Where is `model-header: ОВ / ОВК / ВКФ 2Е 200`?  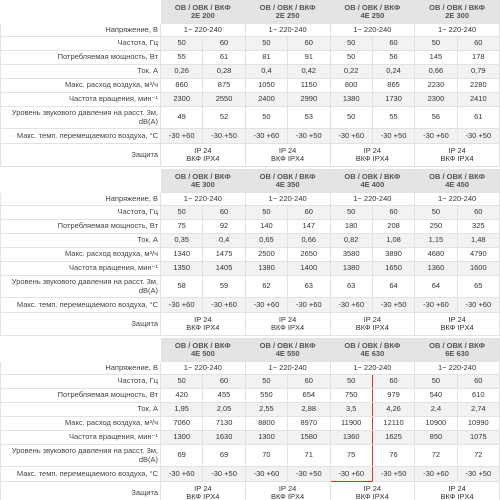 model-header: ОВ / ОВК / ВКФ 2Е 200 is located at coordinates (203, 12).